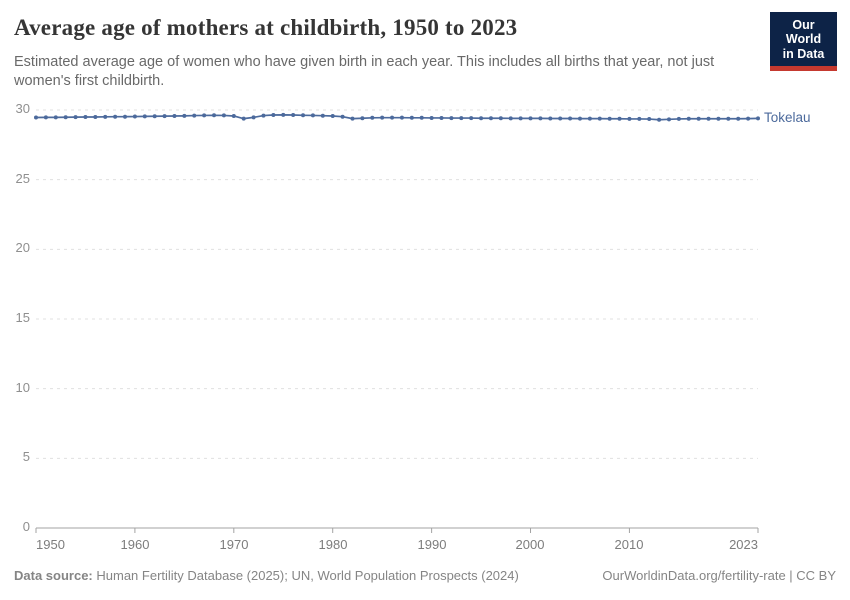  I want to click on data-point-2013, so click(659, 119).